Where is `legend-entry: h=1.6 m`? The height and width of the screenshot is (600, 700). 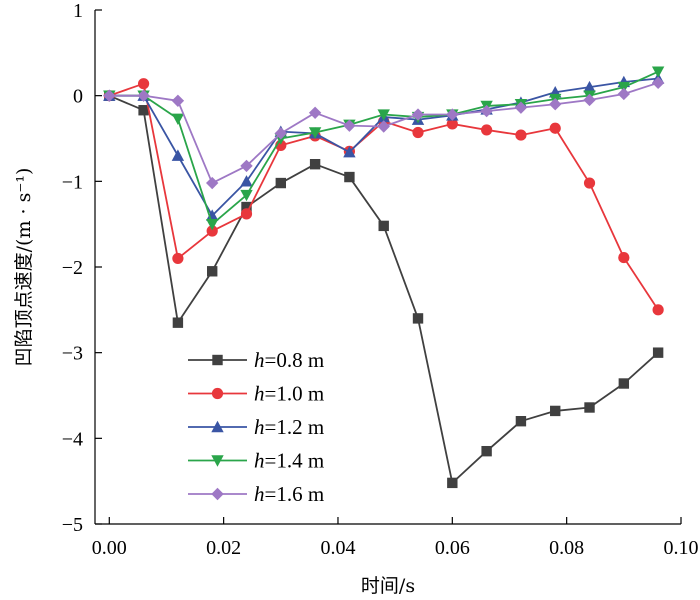 legend-entry: h=1.6 m is located at coordinates (256, 494).